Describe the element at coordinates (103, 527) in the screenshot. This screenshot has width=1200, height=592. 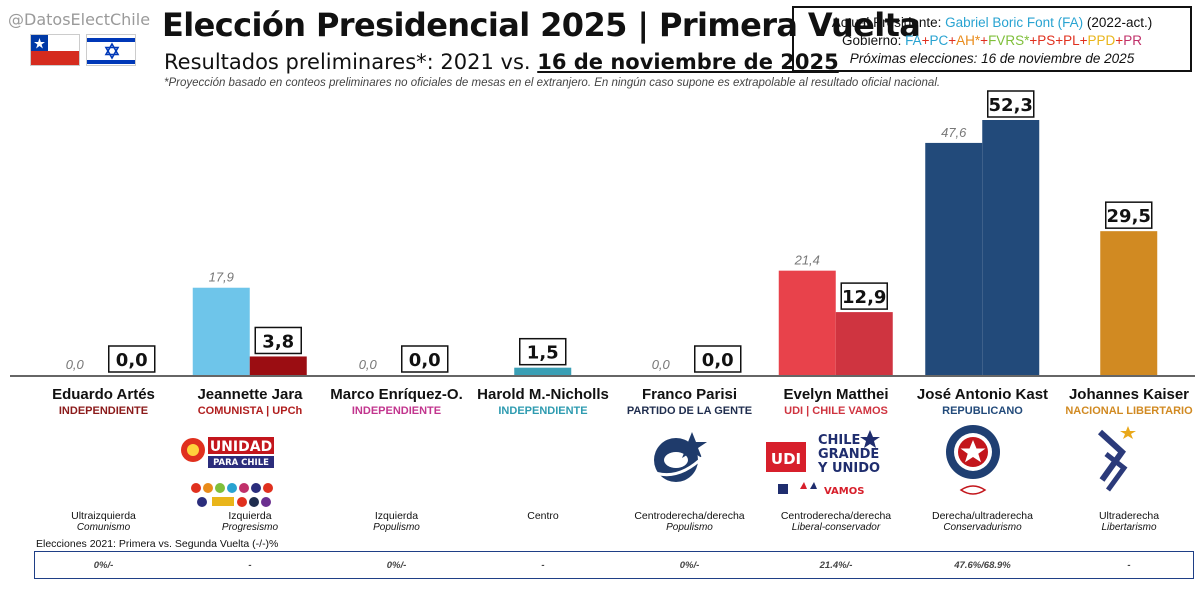
I see `candidate-ideology-detail: Comunismo` at that location.